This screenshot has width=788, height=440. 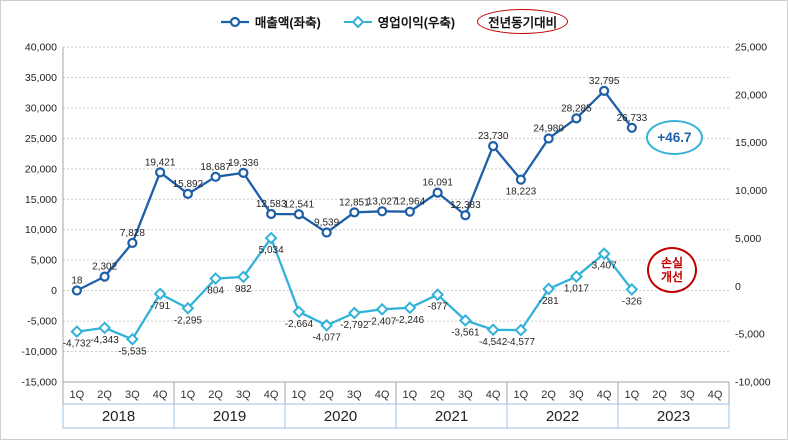 I want to click on loss-improvement-line1: 손실, so click(x=672, y=262).